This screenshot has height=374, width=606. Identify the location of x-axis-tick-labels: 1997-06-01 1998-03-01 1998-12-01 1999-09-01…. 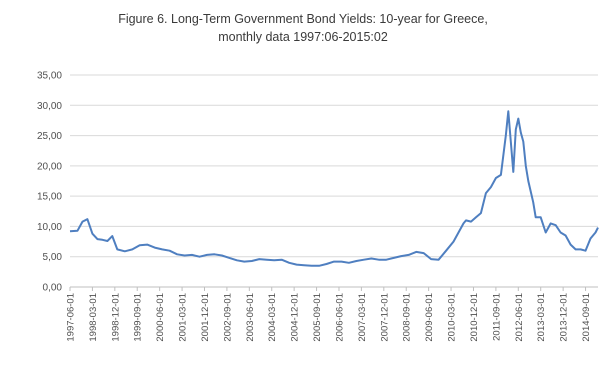
(329, 314).